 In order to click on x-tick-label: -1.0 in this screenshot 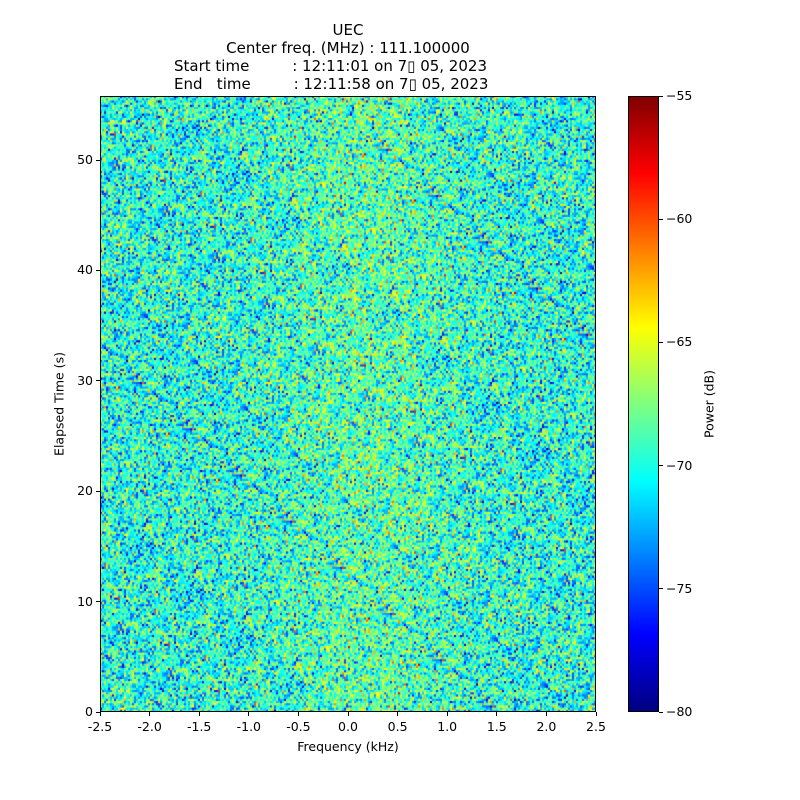, I will do `click(248, 726)`.